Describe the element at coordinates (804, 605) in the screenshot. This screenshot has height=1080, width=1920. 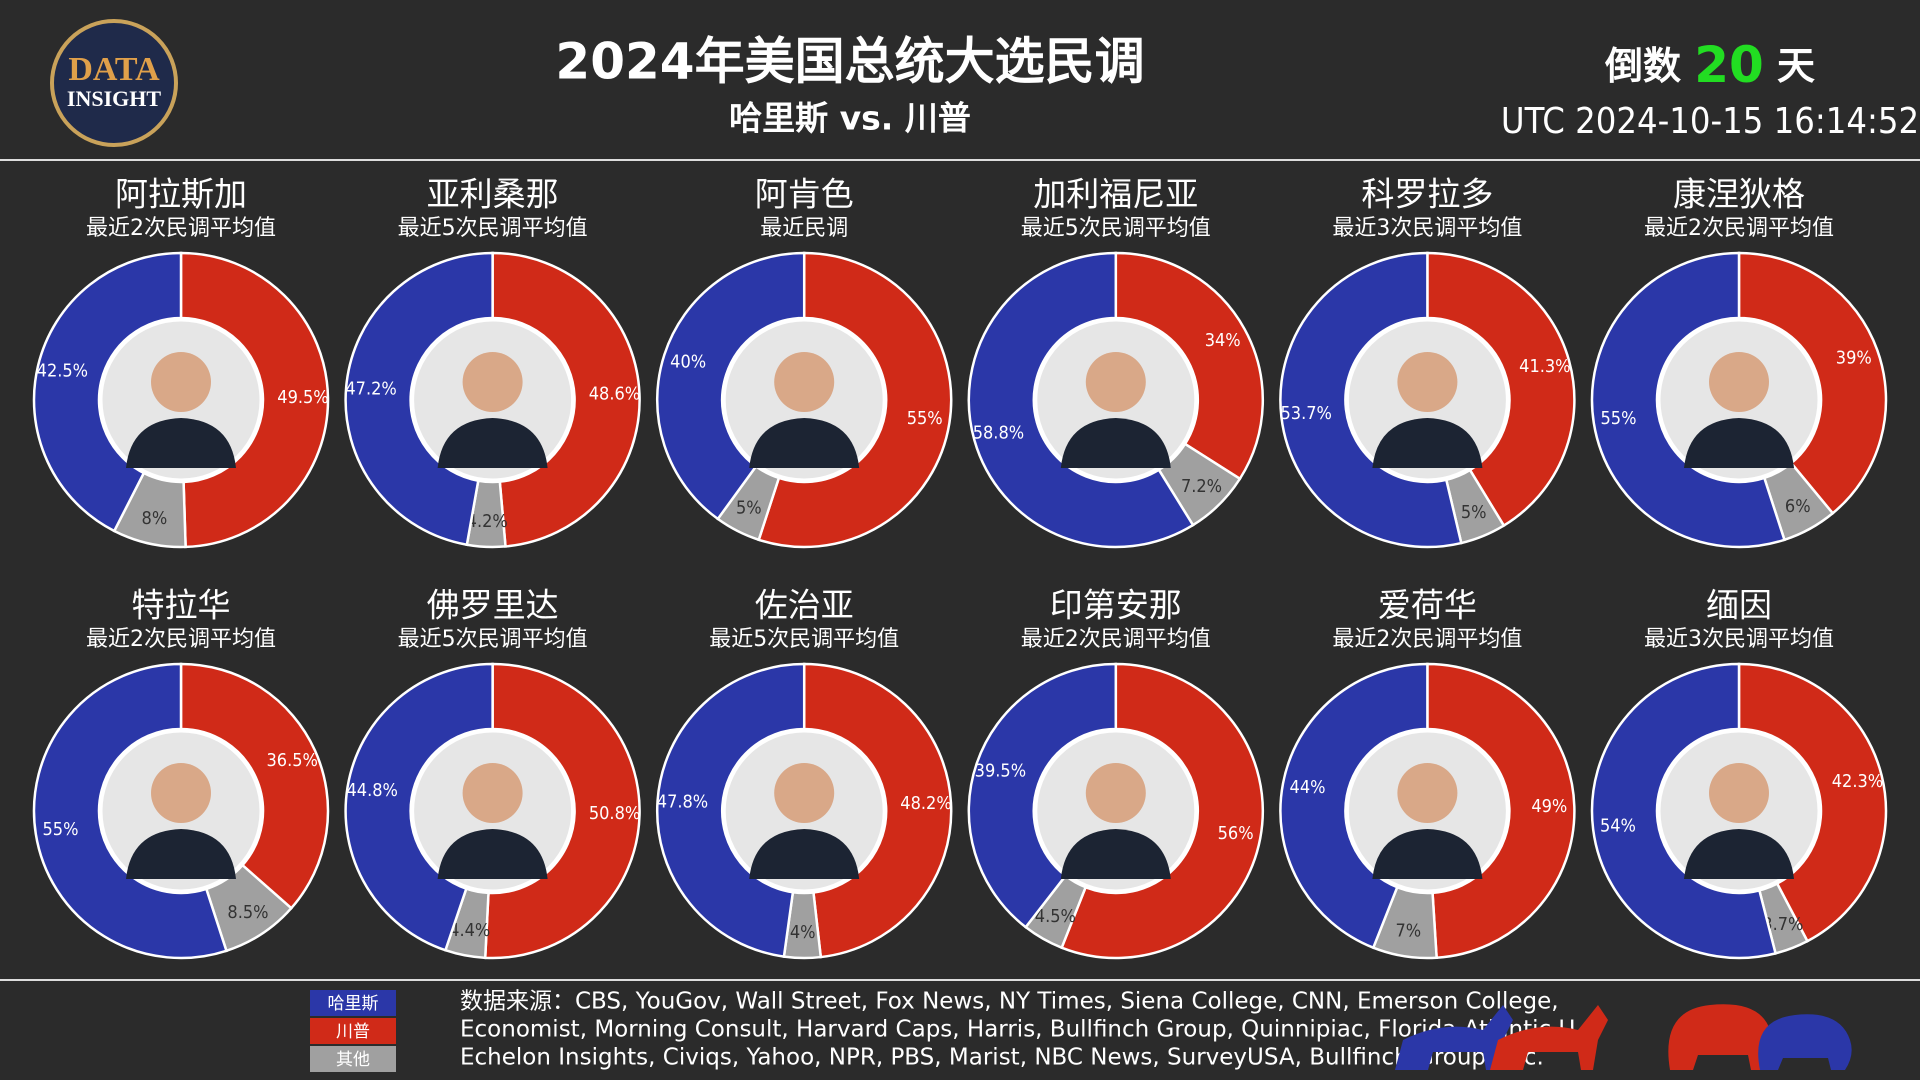
I see `chart-title: 佐治亚` at that location.